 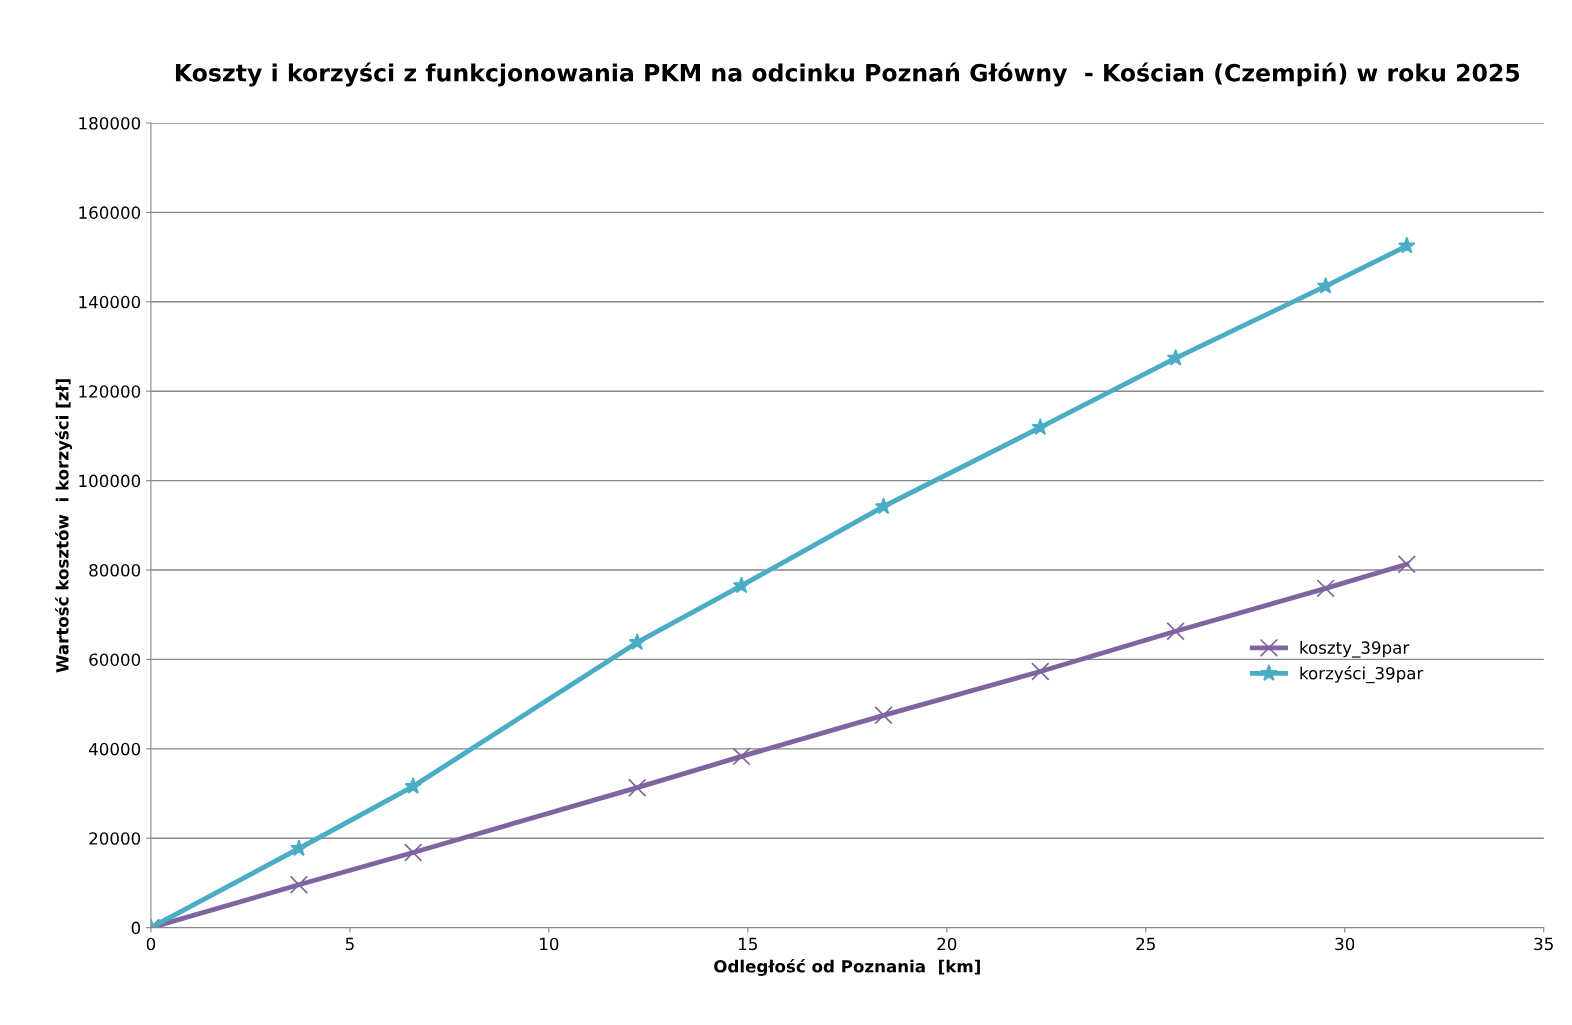 What do you see at coordinates (114, 749) in the screenshot?
I see `y-tick-label: 40000` at bounding box center [114, 749].